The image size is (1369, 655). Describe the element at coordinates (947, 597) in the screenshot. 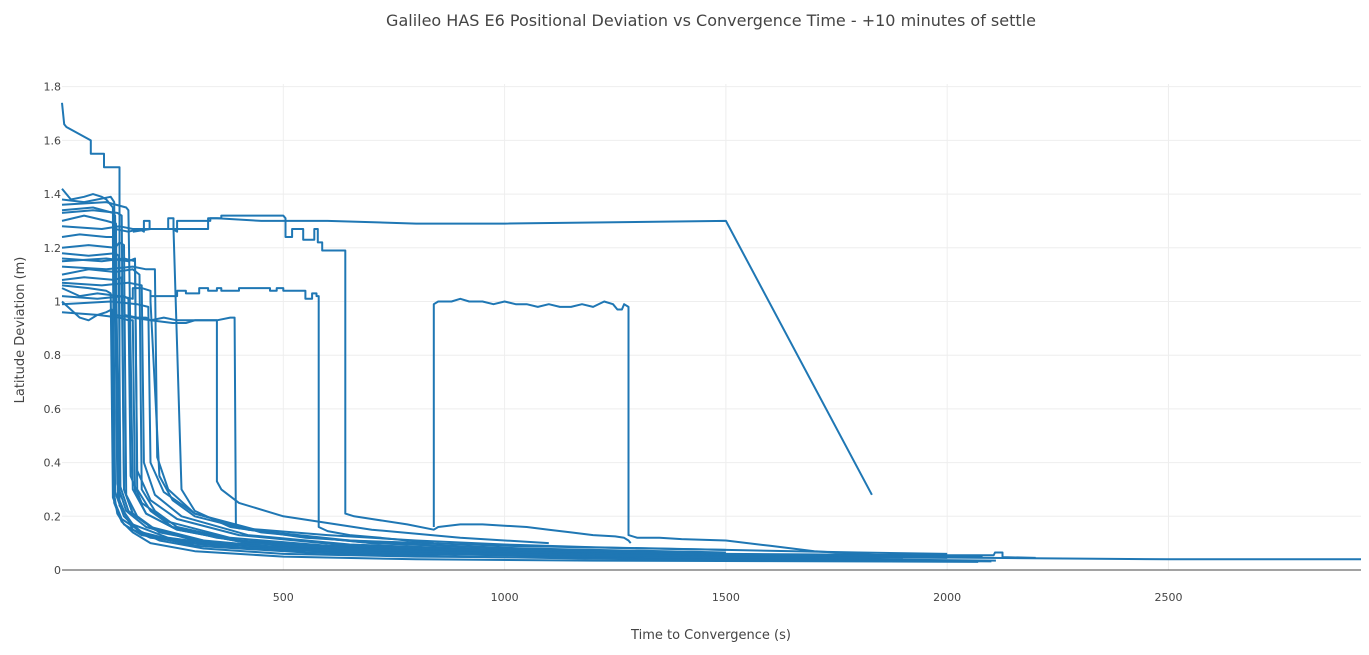

I see `x-tick-label: 2000` at that location.